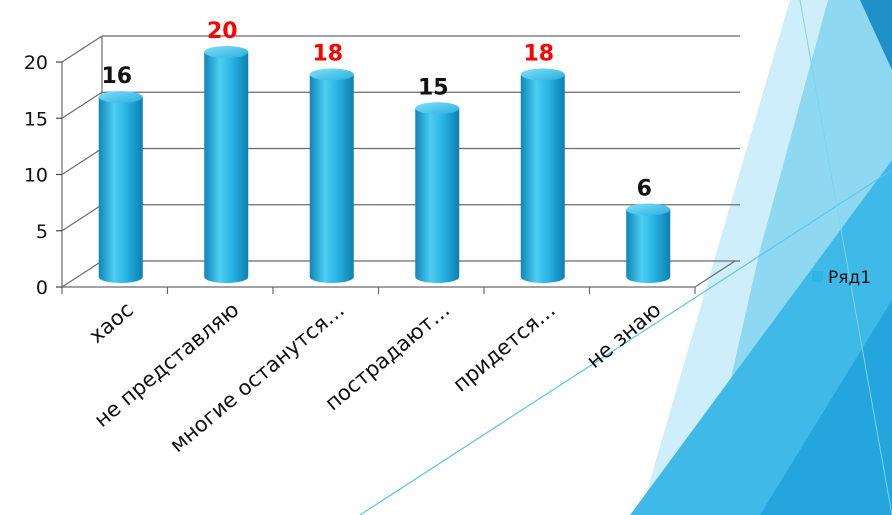 The width and height of the screenshot is (892, 515). What do you see at coordinates (36, 63) in the screenshot?
I see `y-tick-label: 20` at bounding box center [36, 63].